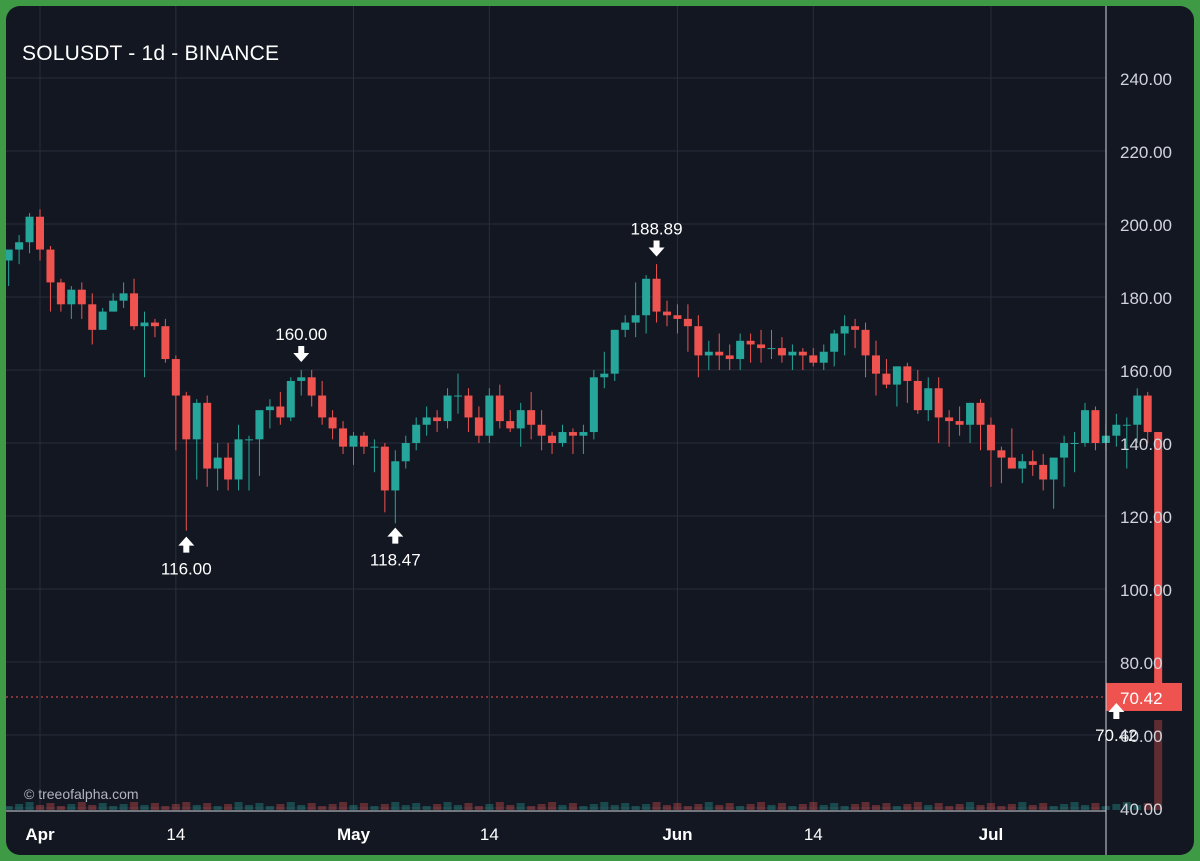 The image size is (1200, 861). What do you see at coordinates (354, 834) in the screenshot?
I see `time-tick-label: May` at bounding box center [354, 834].